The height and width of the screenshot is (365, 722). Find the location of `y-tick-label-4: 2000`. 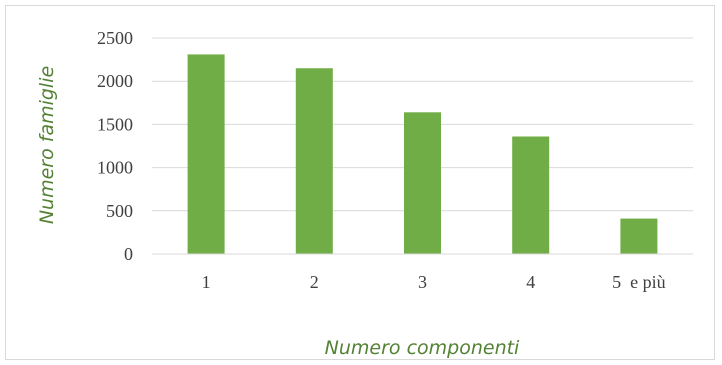

y-tick-label-4: 2000 is located at coordinates (115, 81).